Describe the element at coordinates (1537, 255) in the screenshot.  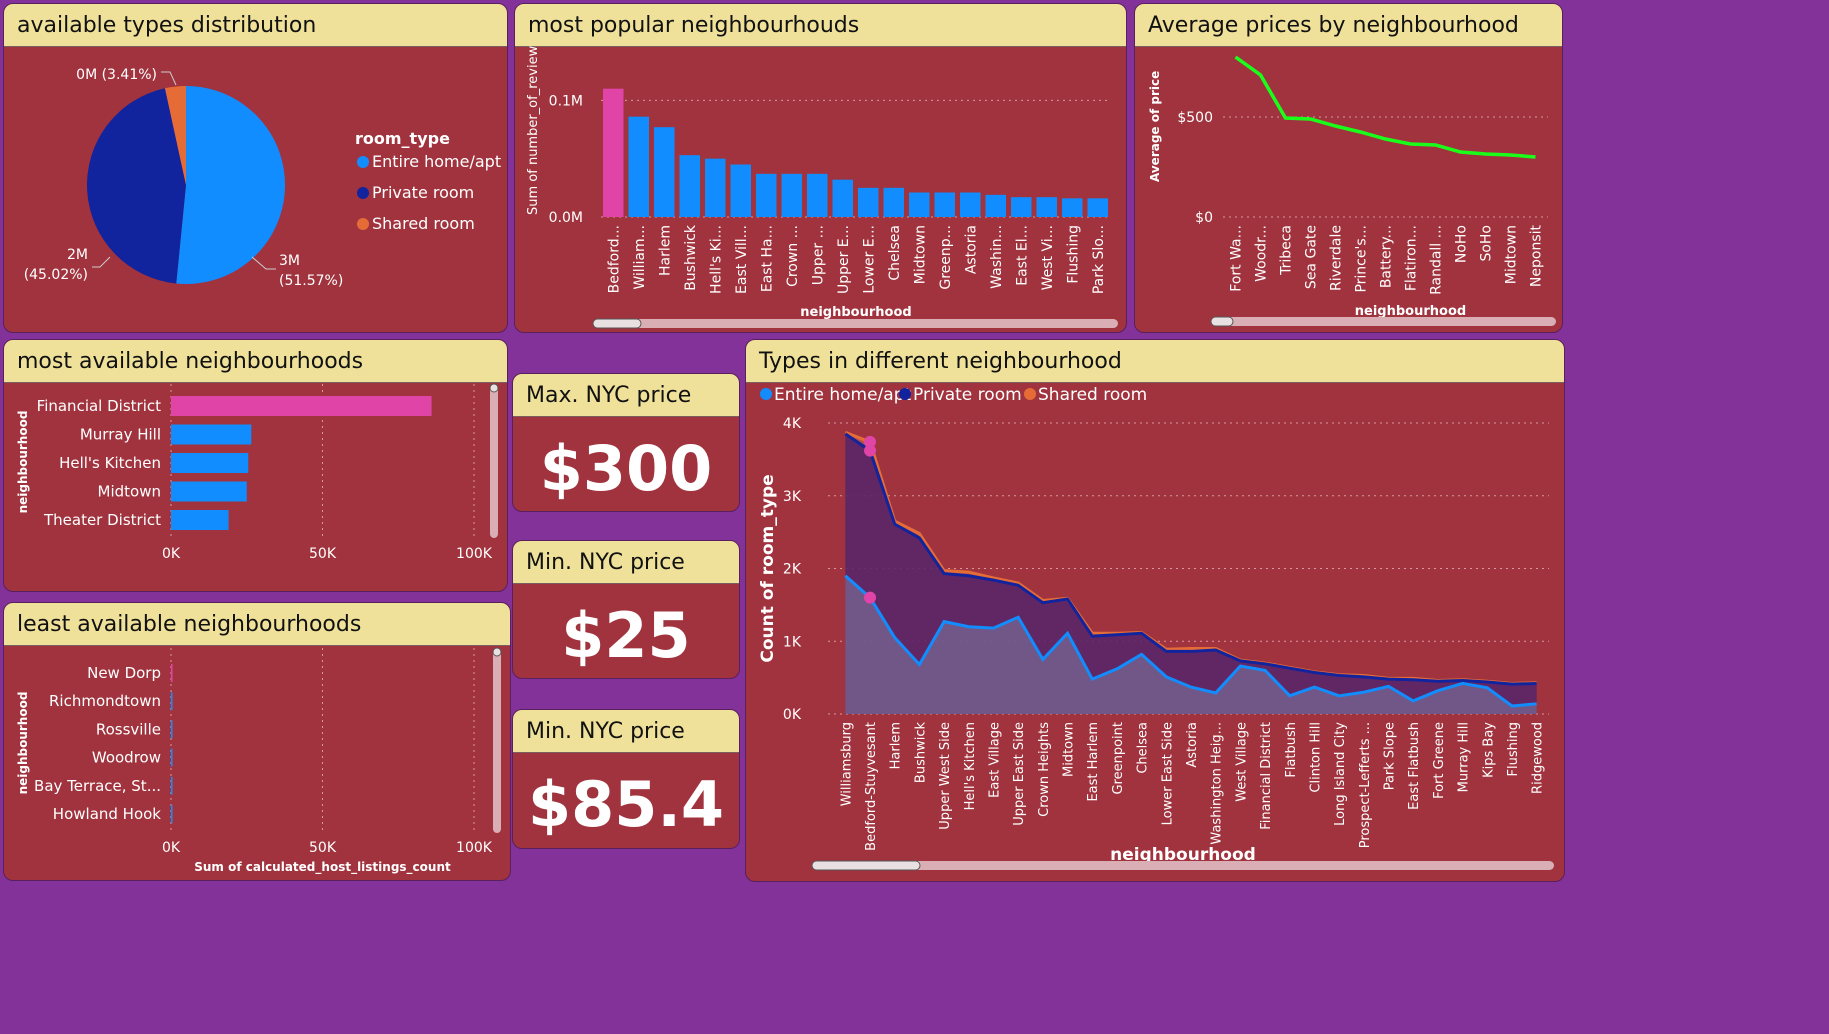
I see `x-tick-label: Neponsit` at that location.